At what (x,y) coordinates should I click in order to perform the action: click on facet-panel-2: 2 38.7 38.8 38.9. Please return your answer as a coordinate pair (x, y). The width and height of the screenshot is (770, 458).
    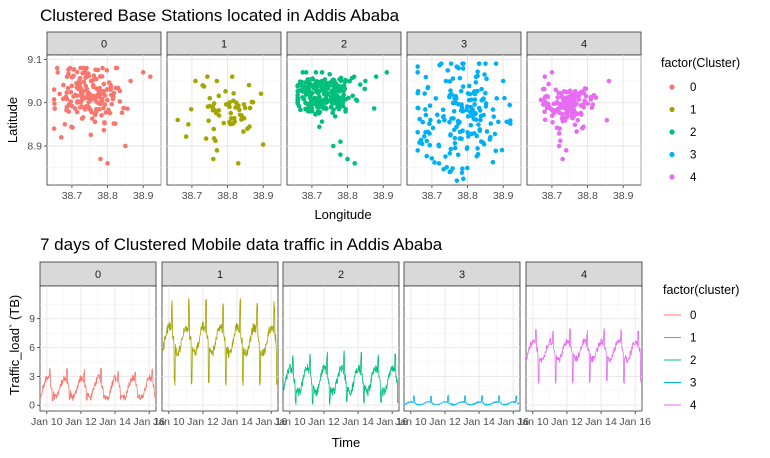
    Looking at the image, I should click on (344, 116).